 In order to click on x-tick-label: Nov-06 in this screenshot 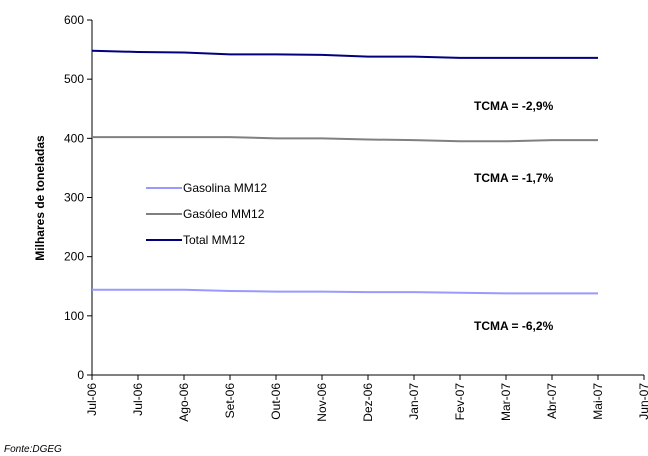, I will do `click(322, 402)`.